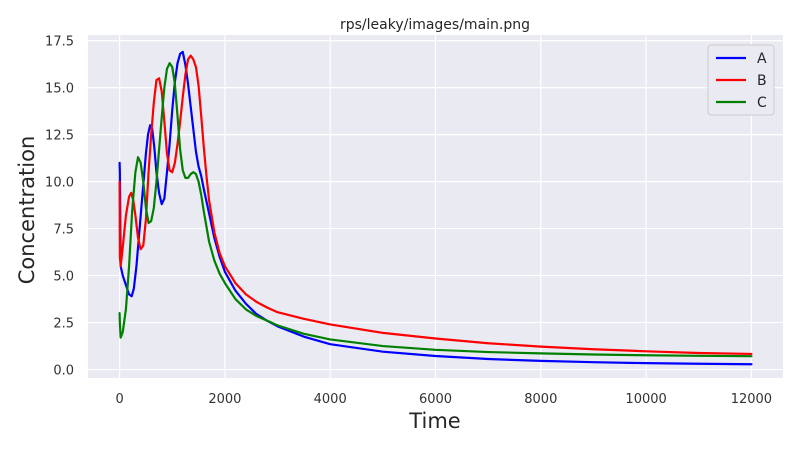 The width and height of the screenshot is (800, 450). Describe the element at coordinates (63, 324) in the screenshot. I see `y-tick-label: 2.5` at that location.